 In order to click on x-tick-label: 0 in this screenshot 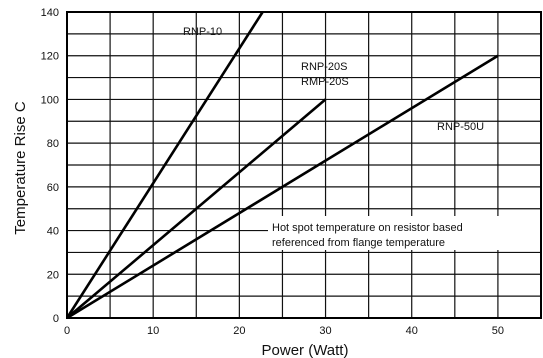, I will do `click(67, 331)`.